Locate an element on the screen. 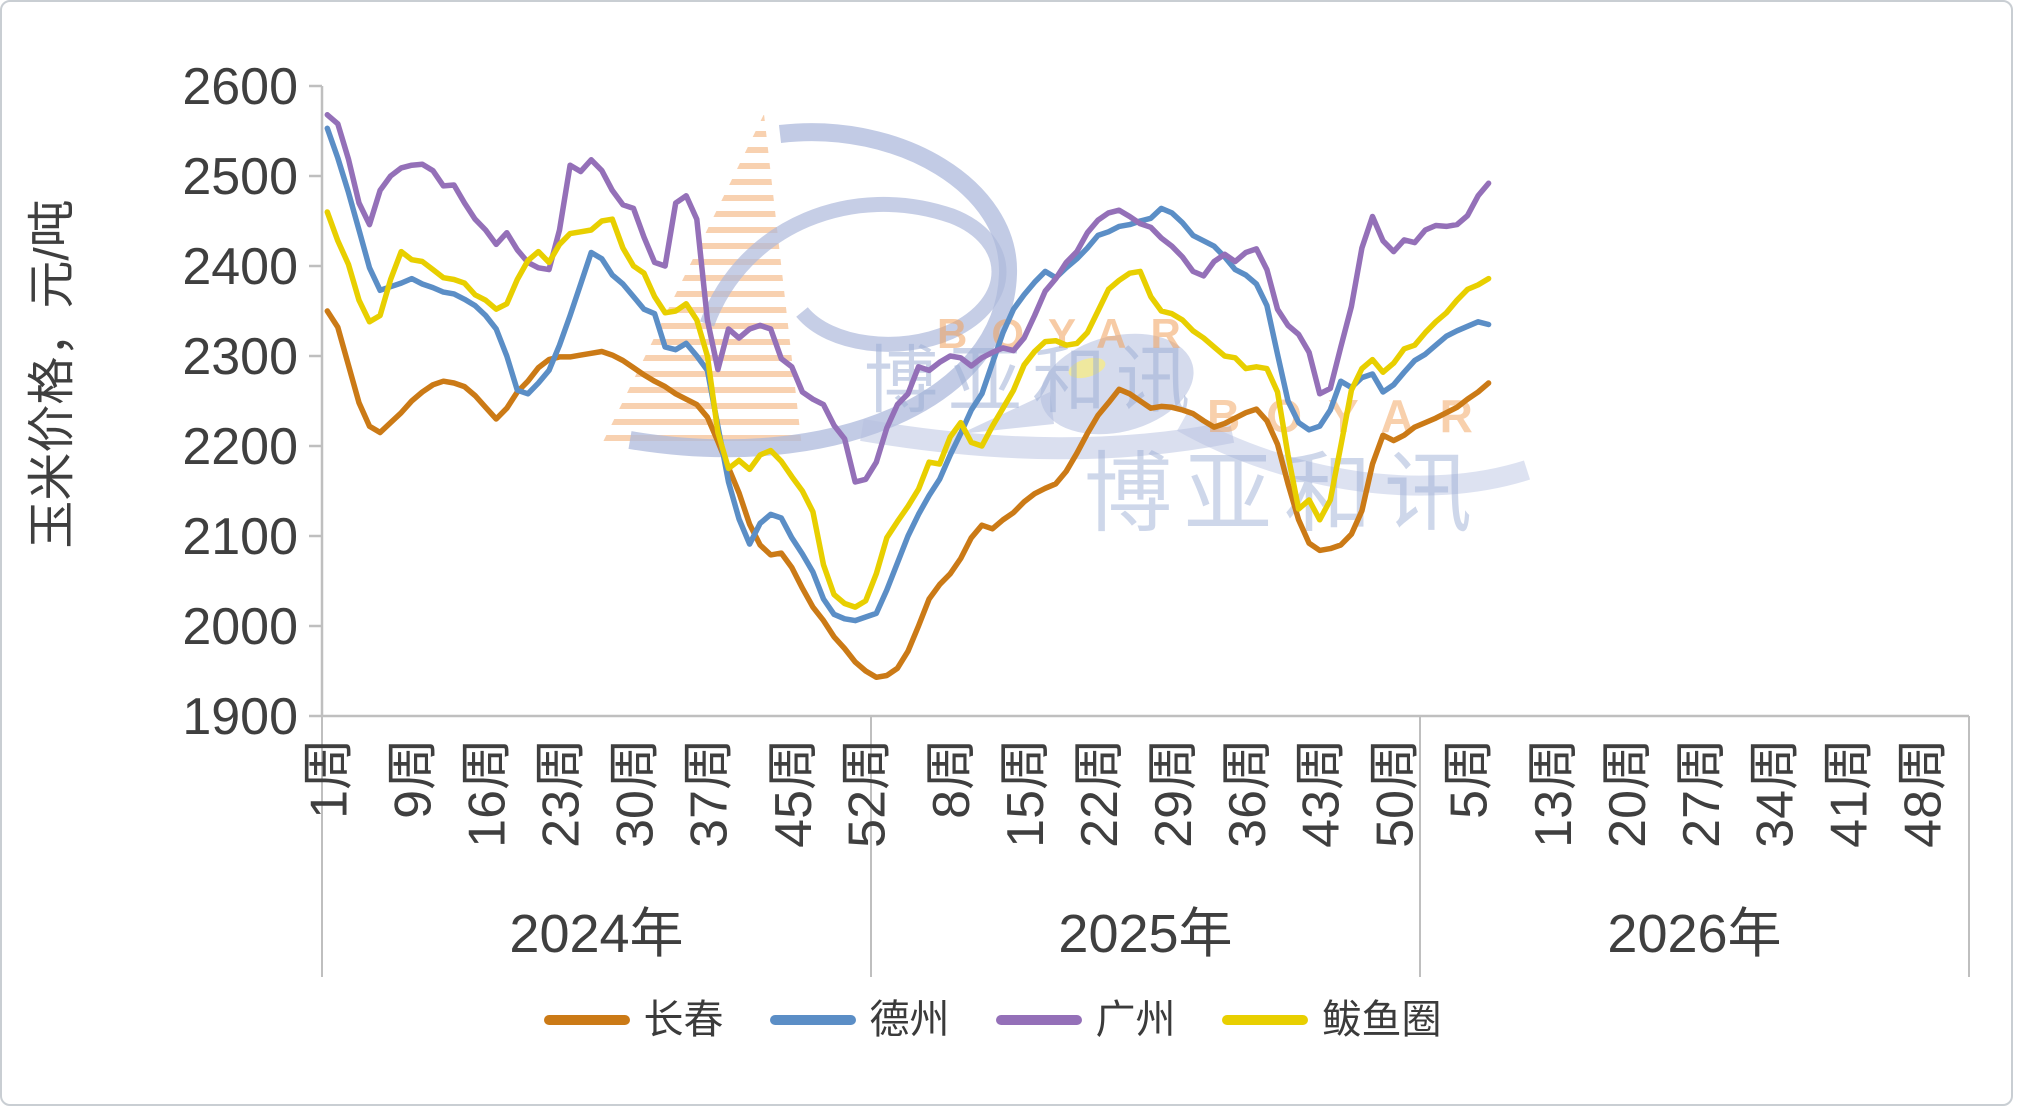  x-tick-label: 43周 is located at coordinates (1322, 793).